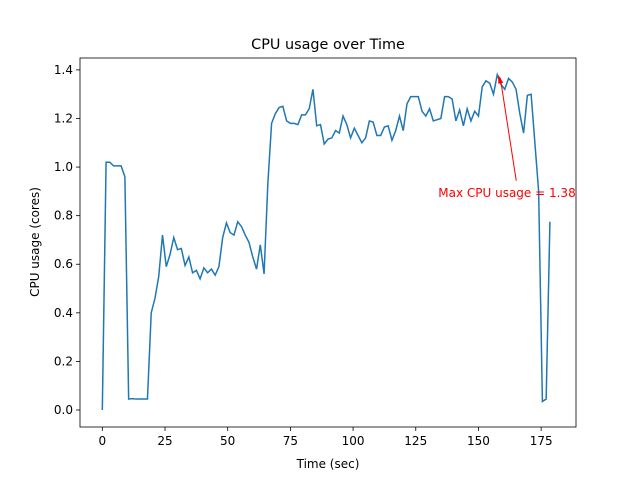  I want to click on x-tick-label: 50, so click(227, 441).